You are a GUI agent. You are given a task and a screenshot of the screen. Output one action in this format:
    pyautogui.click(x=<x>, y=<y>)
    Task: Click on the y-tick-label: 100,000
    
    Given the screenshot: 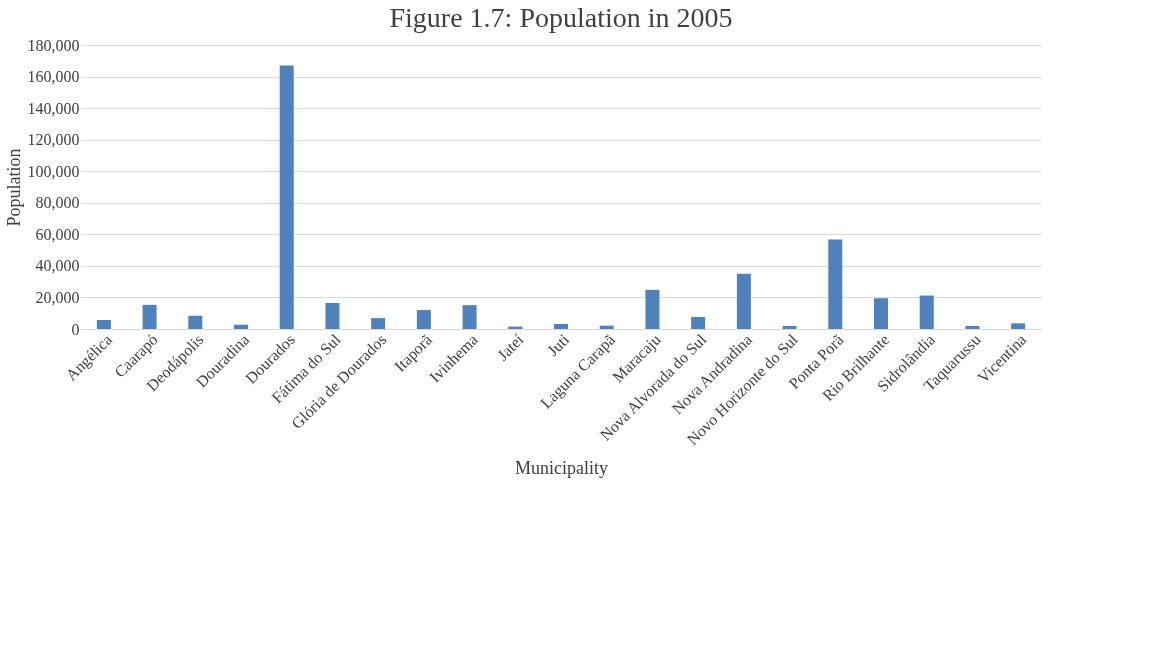 What is the action you would take?
    pyautogui.click(x=53, y=171)
    